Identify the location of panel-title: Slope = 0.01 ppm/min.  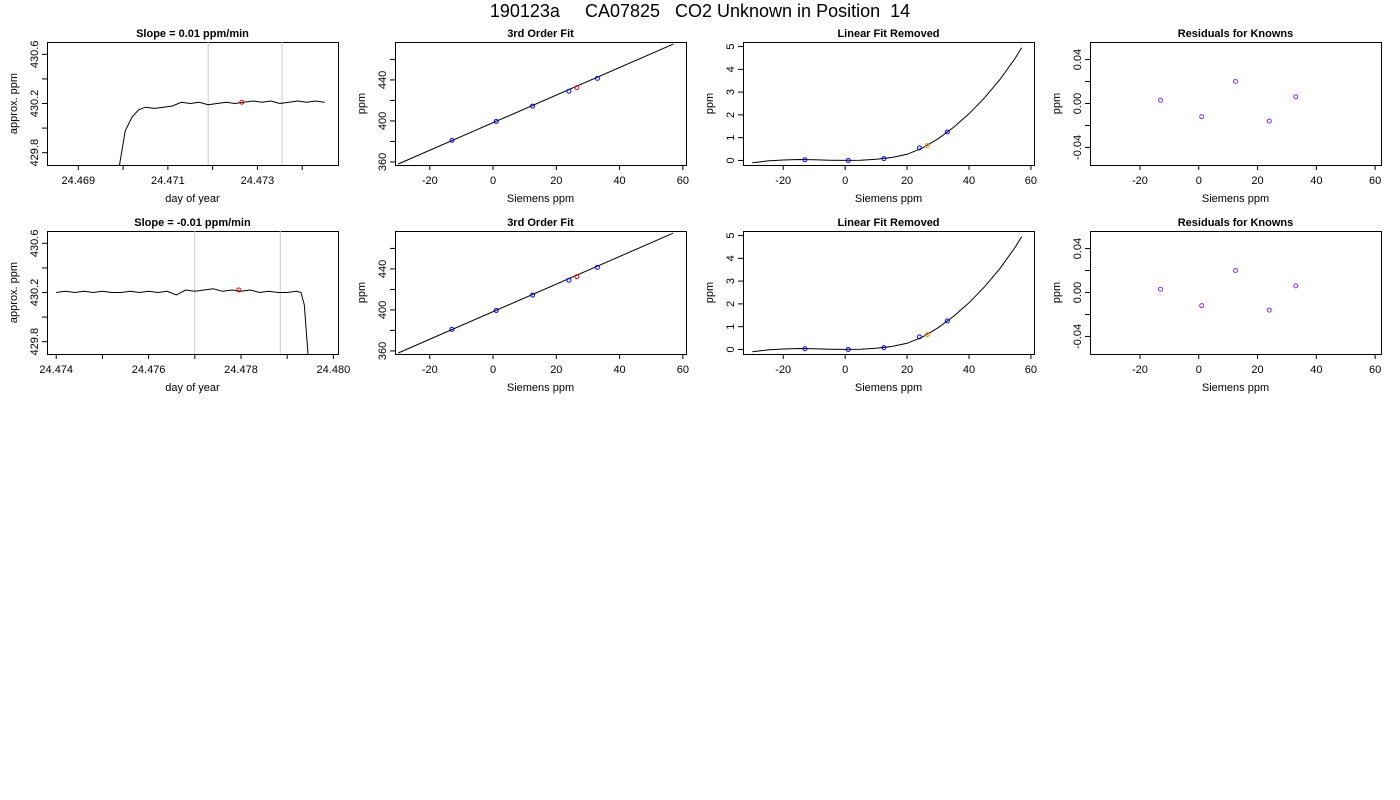
(192, 34).